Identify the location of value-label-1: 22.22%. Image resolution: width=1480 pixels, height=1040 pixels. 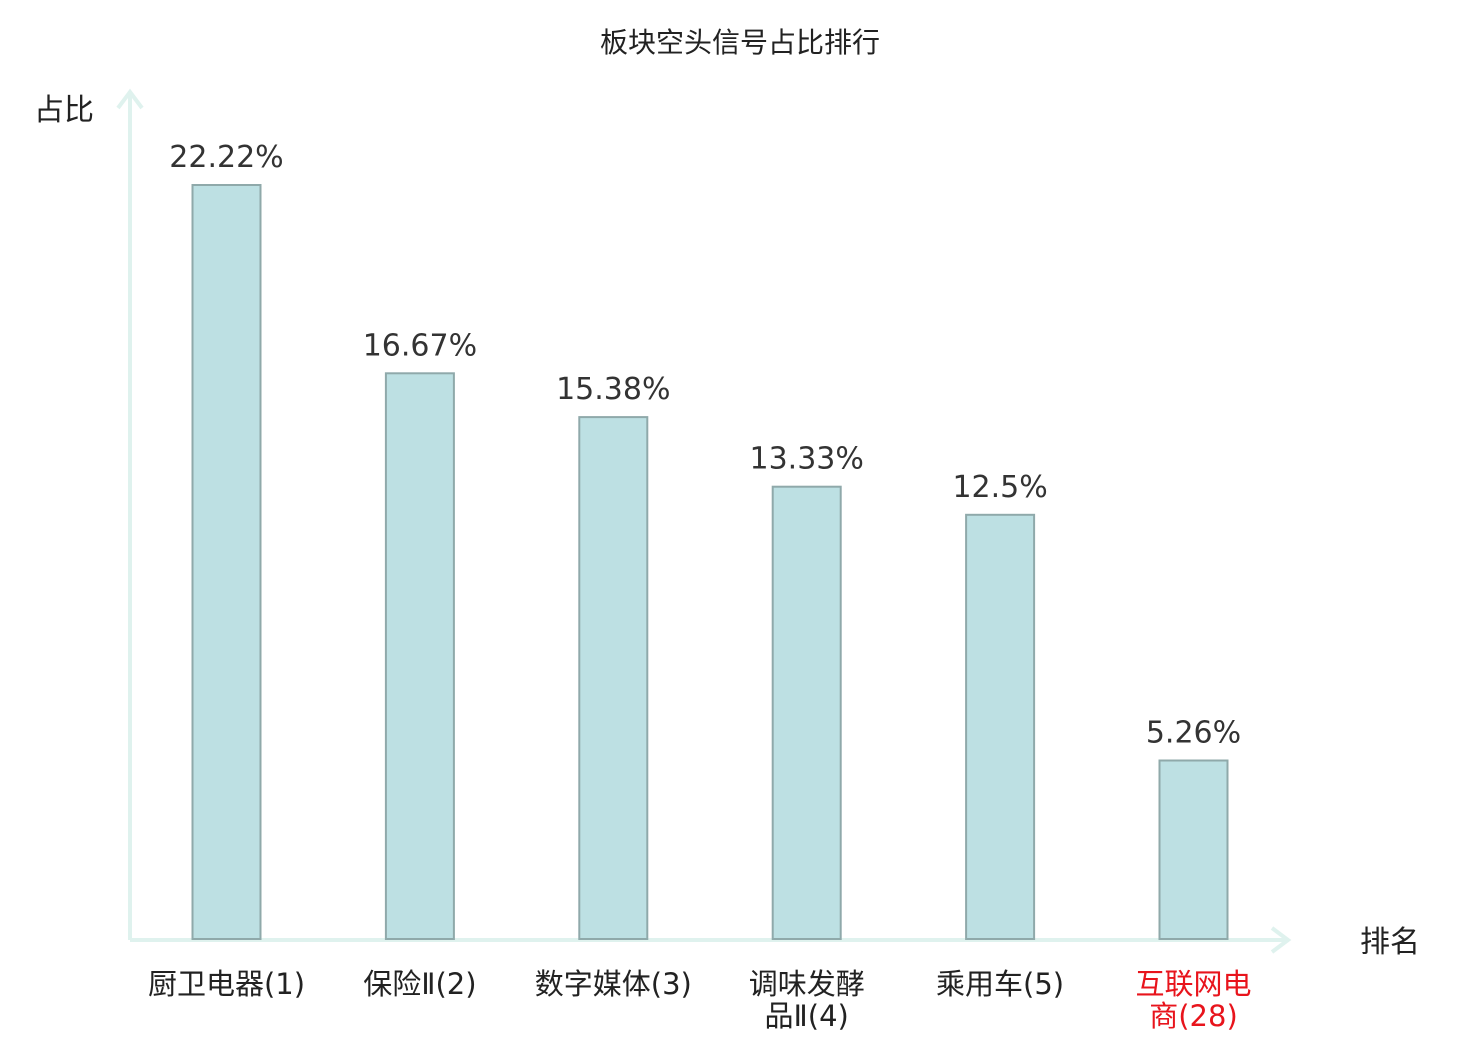
(226, 157).